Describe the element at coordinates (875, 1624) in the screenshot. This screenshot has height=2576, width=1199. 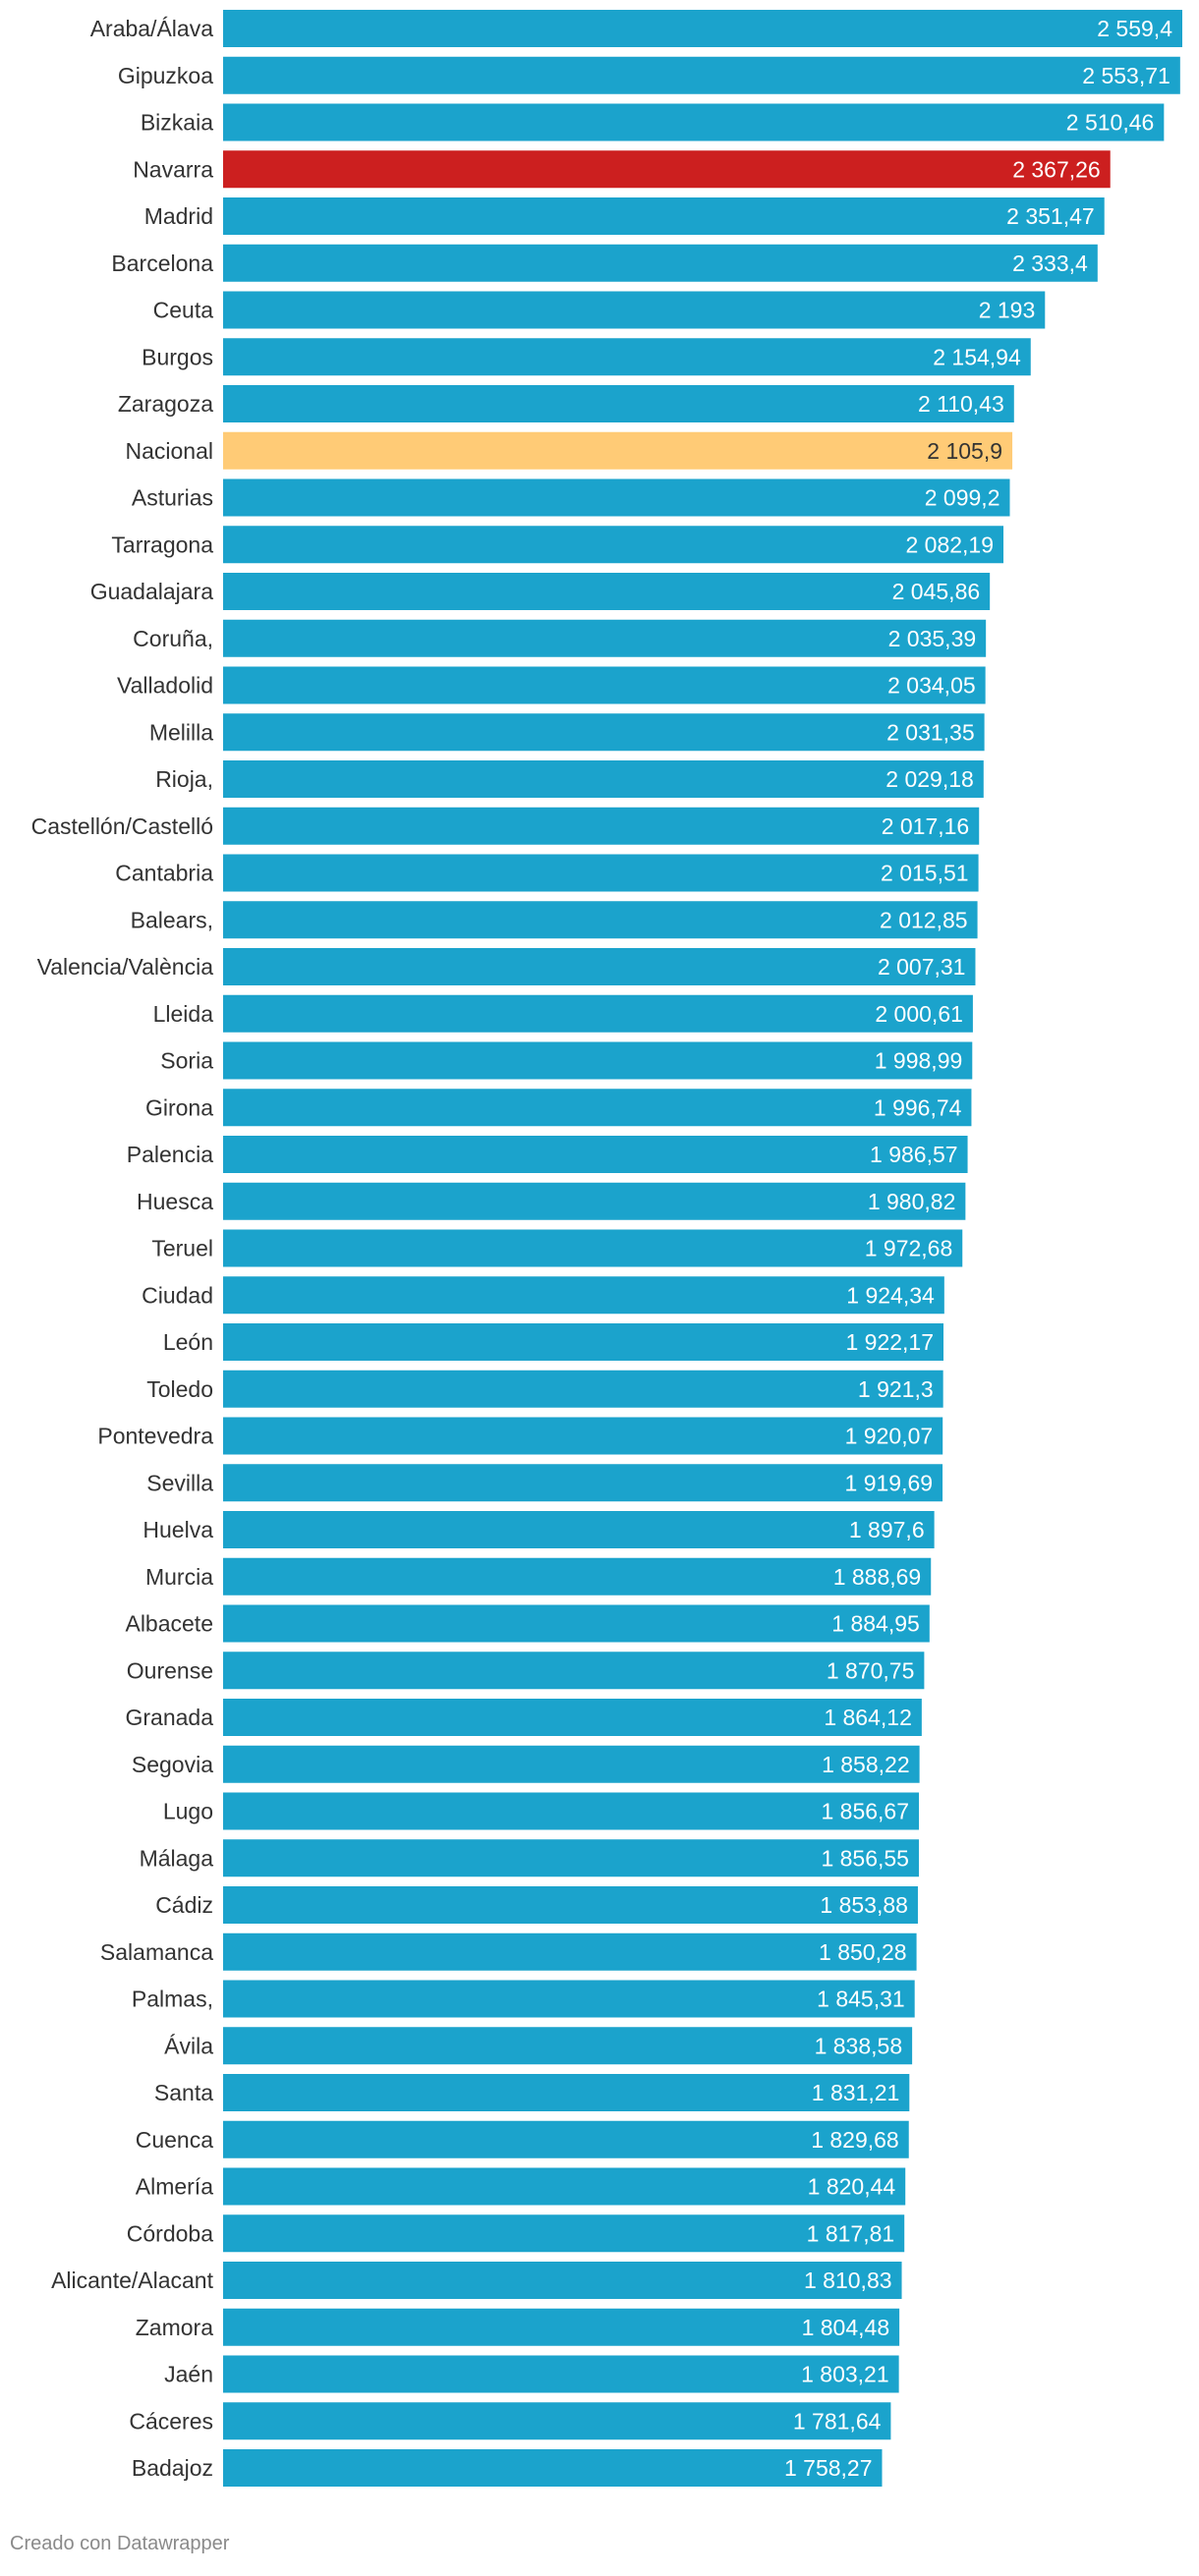
I see `value-label-albacete: 1 884,95` at that location.